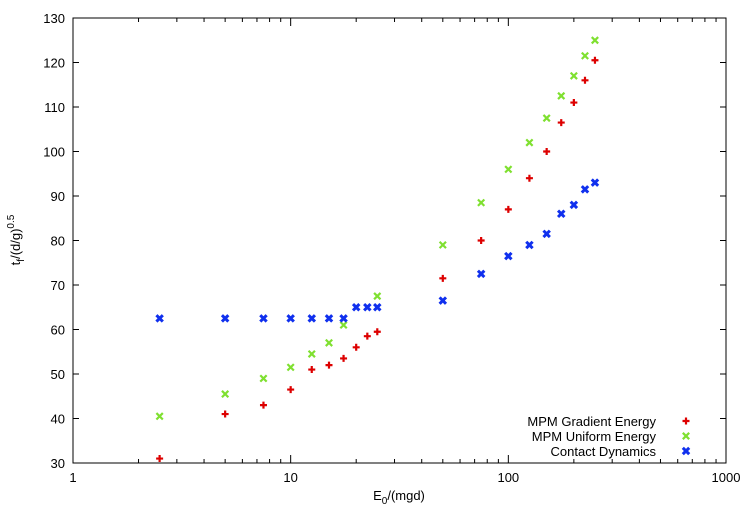 The width and height of the screenshot is (750, 525). I want to click on x-tick-label: 1, so click(72, 477).